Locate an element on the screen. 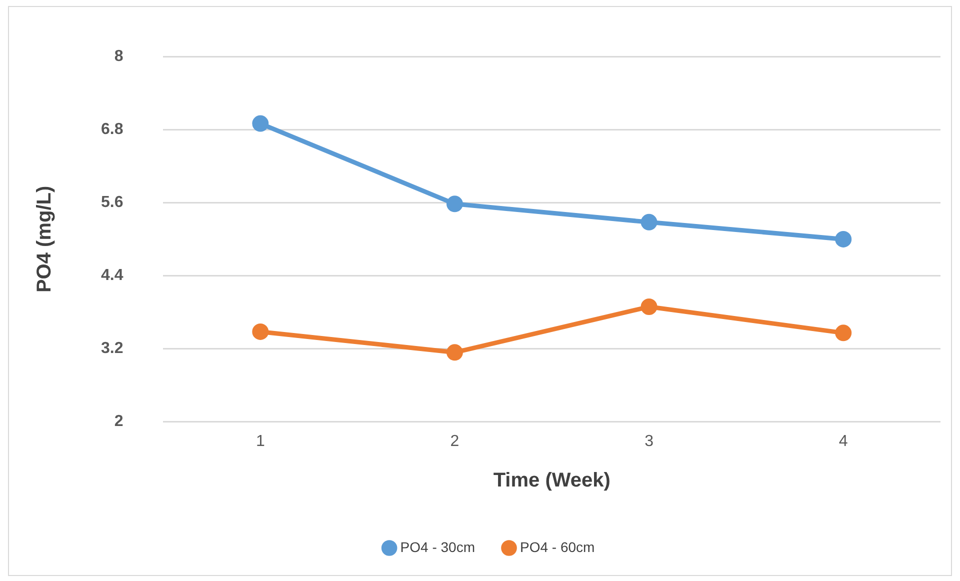 The image size is (960, 581). y-tick-label: 2 is located at coordinates (119, 421).